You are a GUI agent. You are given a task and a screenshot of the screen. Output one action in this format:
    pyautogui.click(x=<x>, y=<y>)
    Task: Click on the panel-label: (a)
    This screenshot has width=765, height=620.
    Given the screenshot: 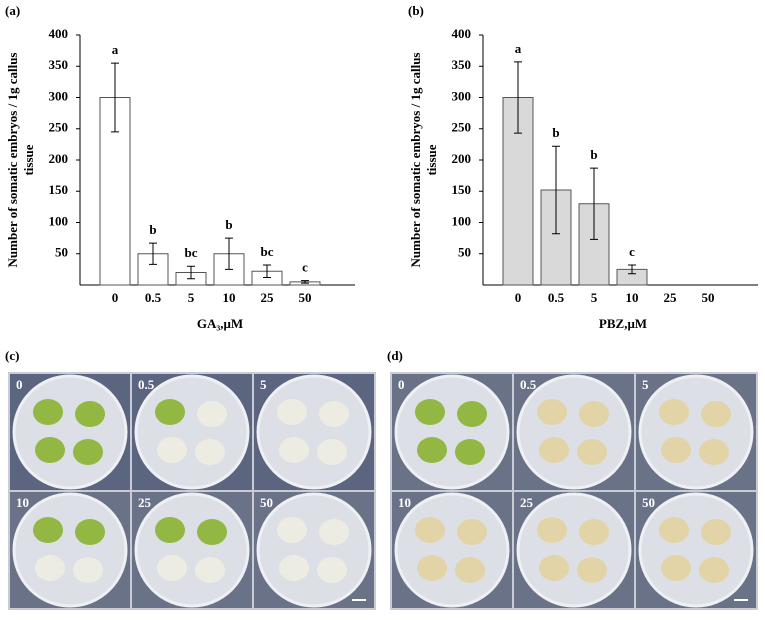 What is the action you would take?
    pyautogui.click(x=12, y=10)
    